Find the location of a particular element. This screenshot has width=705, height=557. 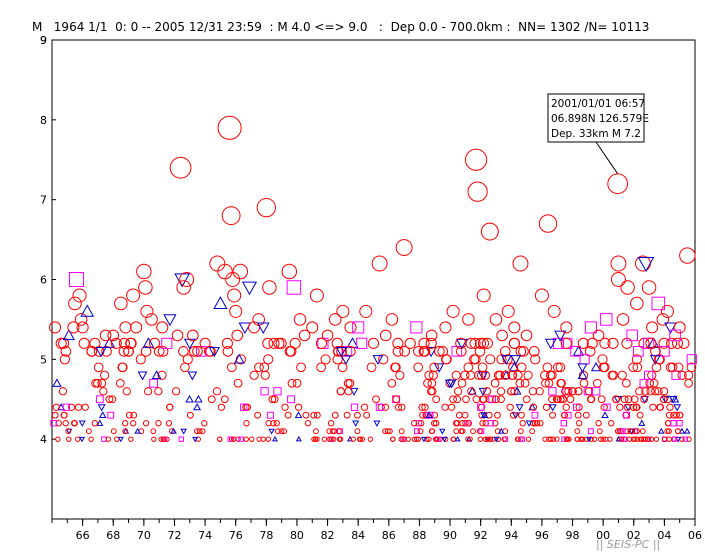

x-tick-label: 76 is located at coordinates (236, 535).